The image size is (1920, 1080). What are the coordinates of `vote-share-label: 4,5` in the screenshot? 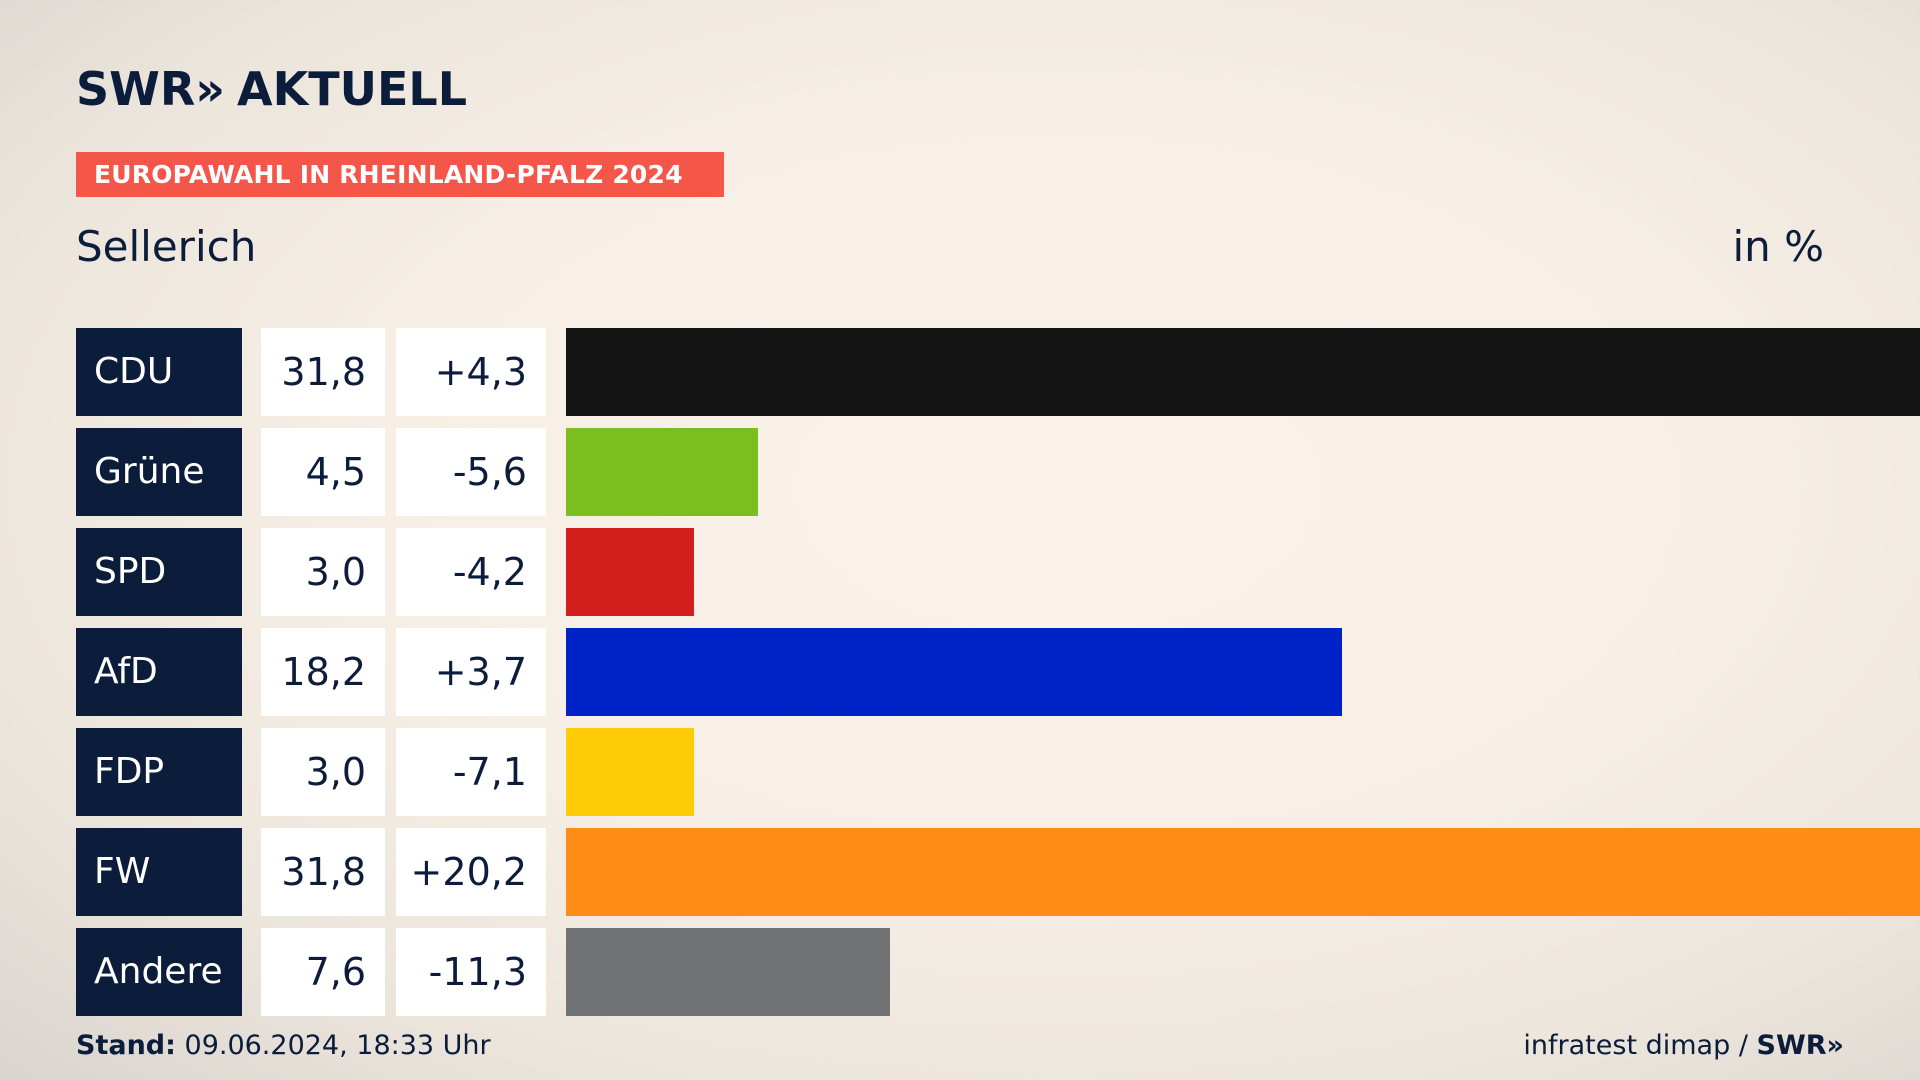 It's located at (323, 472).